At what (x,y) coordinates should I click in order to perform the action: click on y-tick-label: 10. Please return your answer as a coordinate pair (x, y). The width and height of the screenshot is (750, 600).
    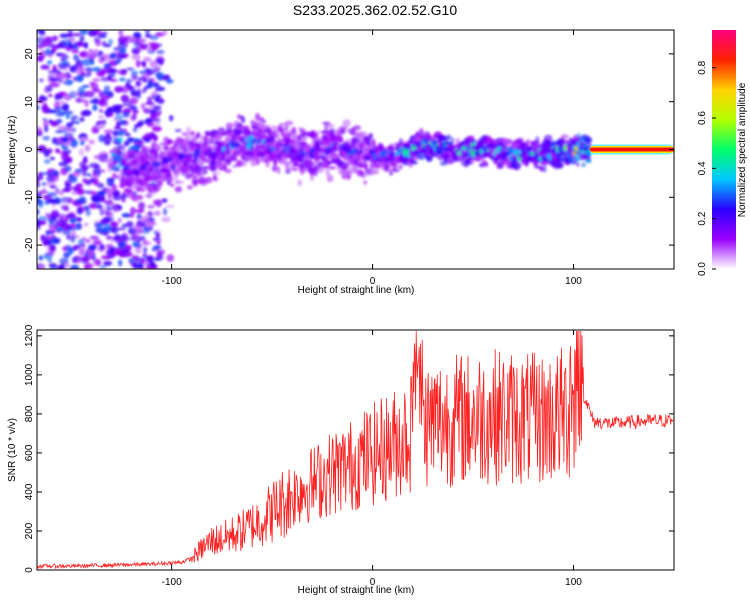
    Looking at the image, I should click on (29, 102).